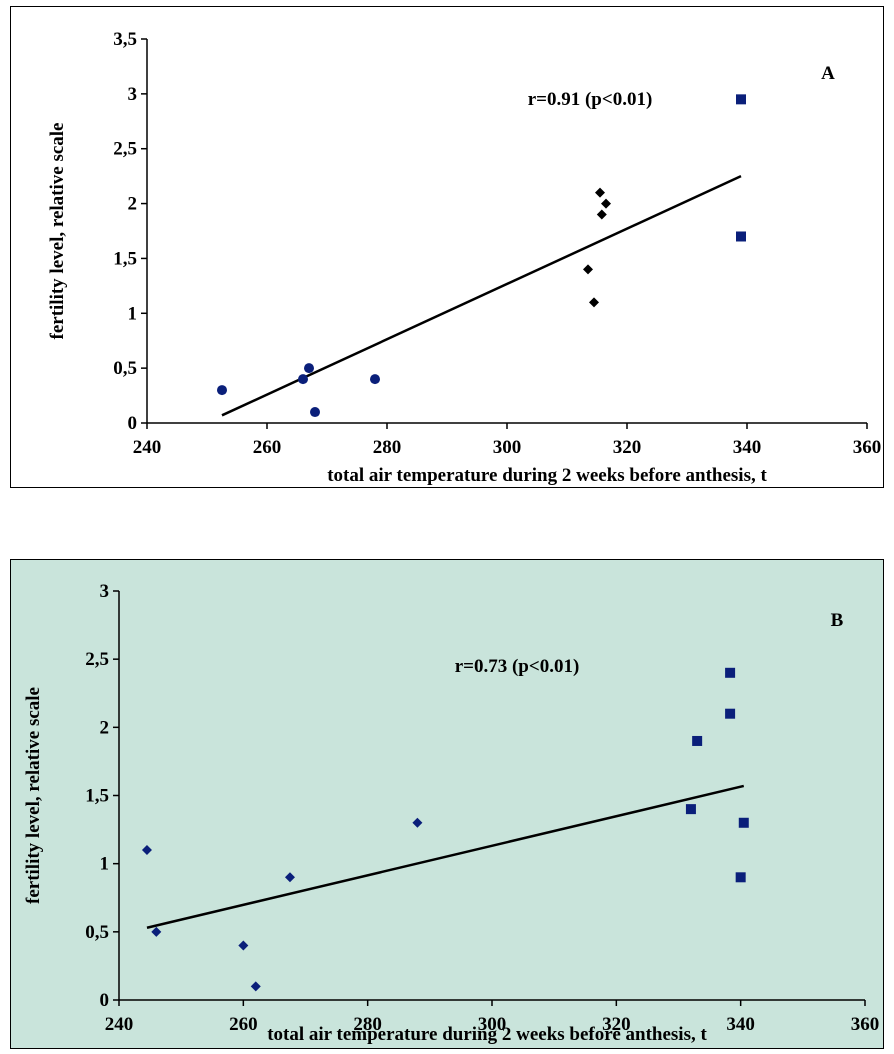 Image resolution: width=894 pixels, height=1054 pixels. Describe the element at coordinates (837, 620) in the screenshot. I see `panel-label: B` at that location.